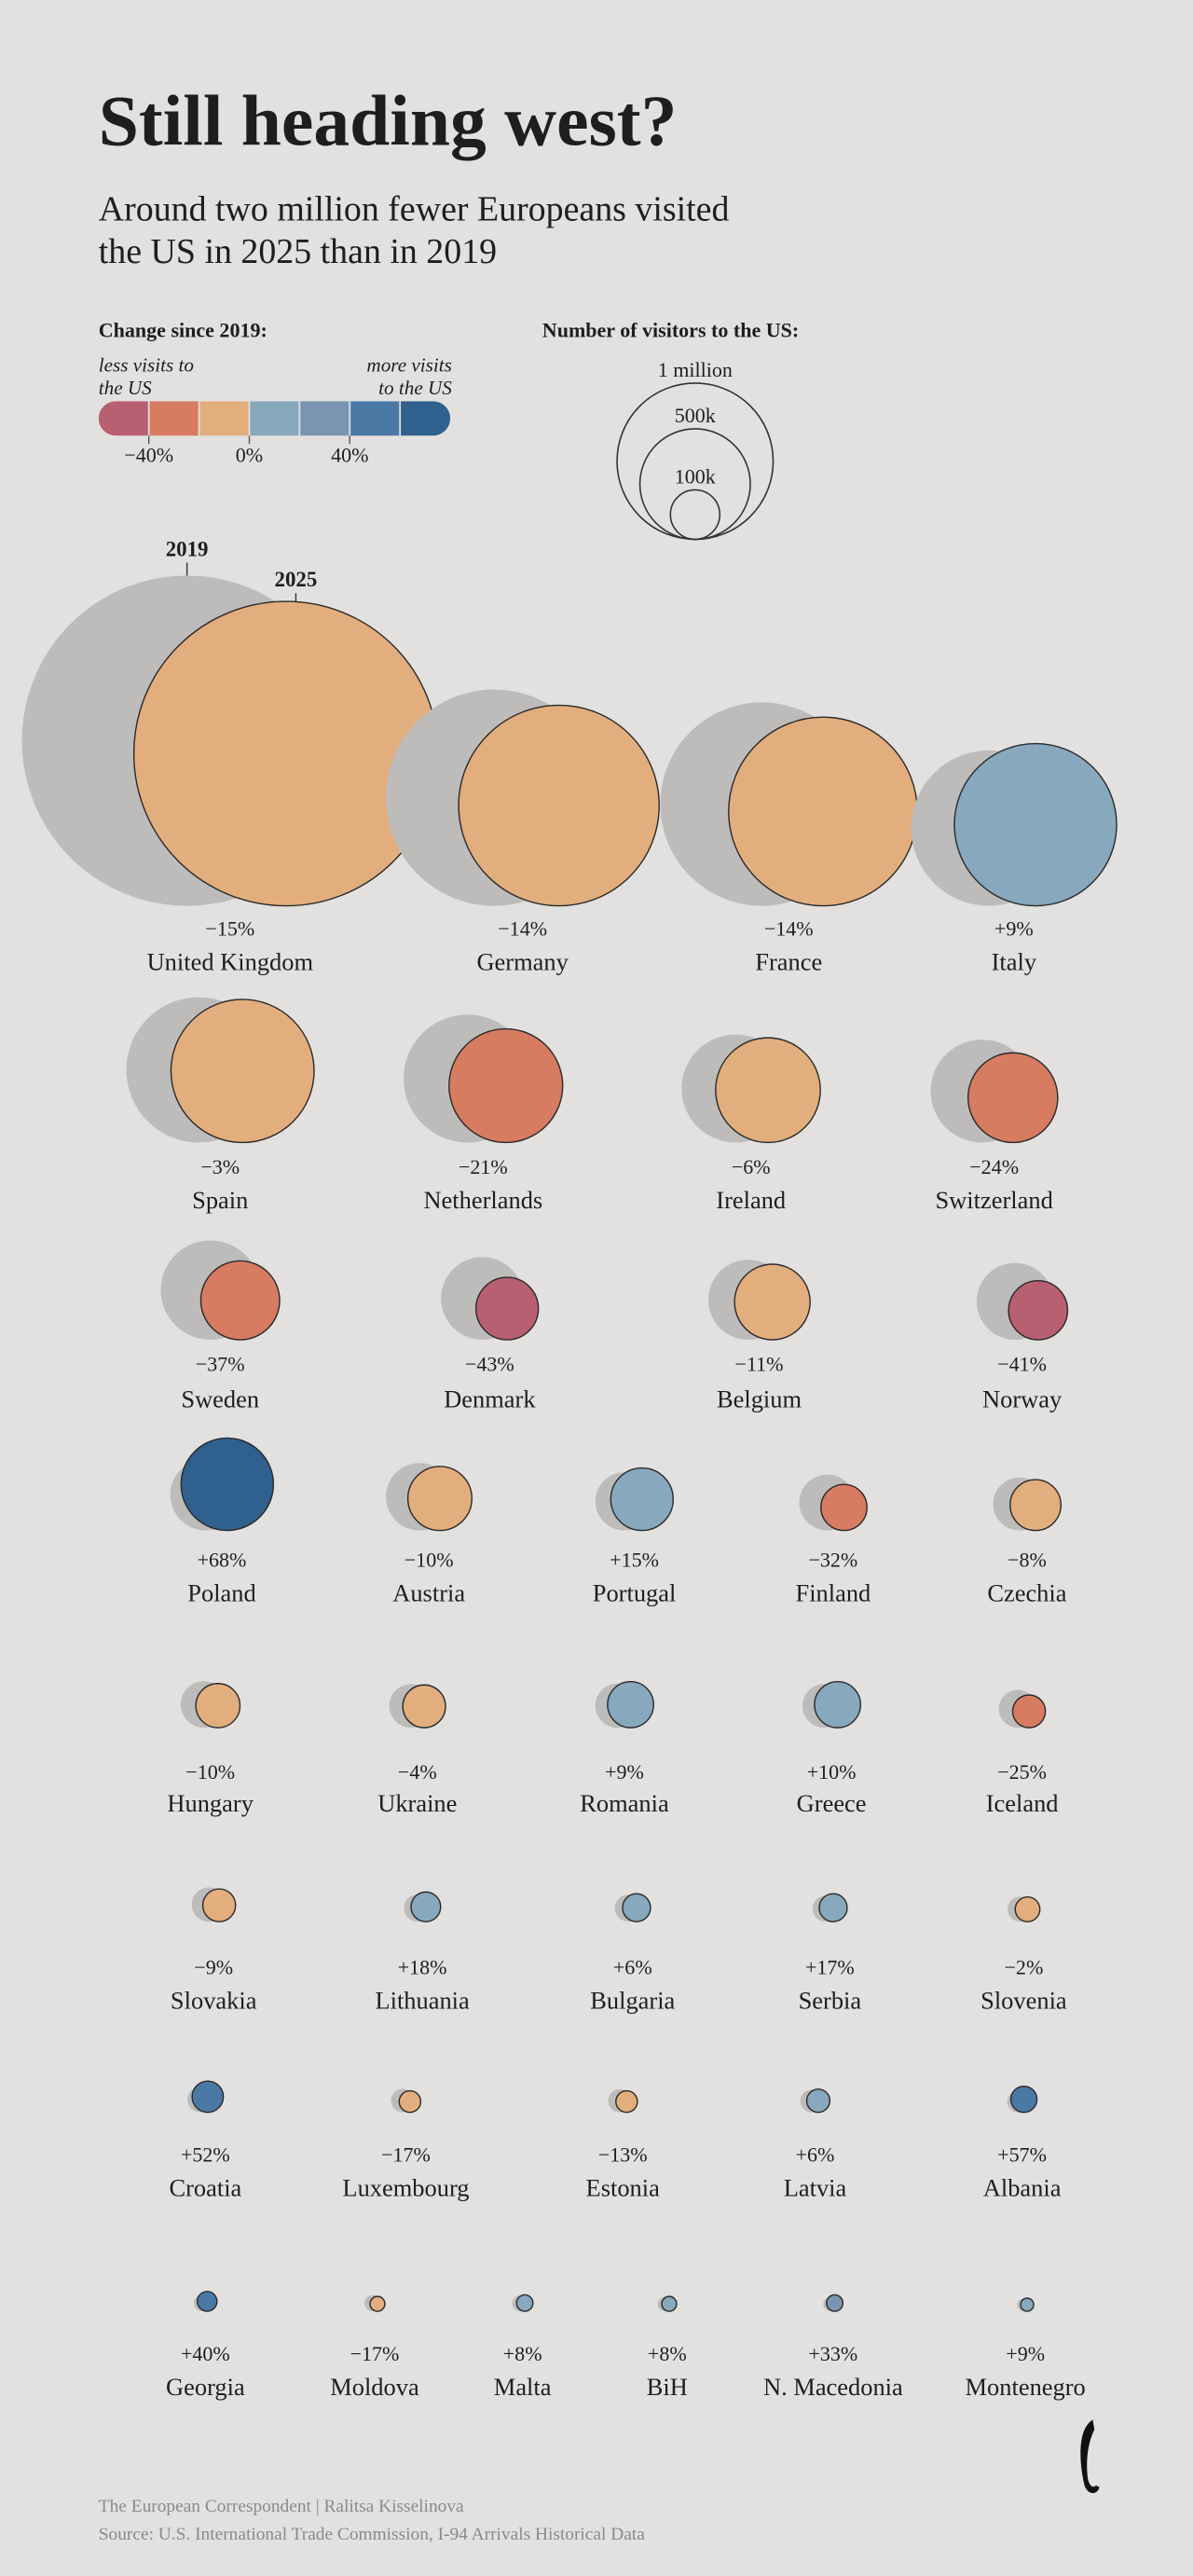  I want to click on change-label: −15%, so click(229, 928).